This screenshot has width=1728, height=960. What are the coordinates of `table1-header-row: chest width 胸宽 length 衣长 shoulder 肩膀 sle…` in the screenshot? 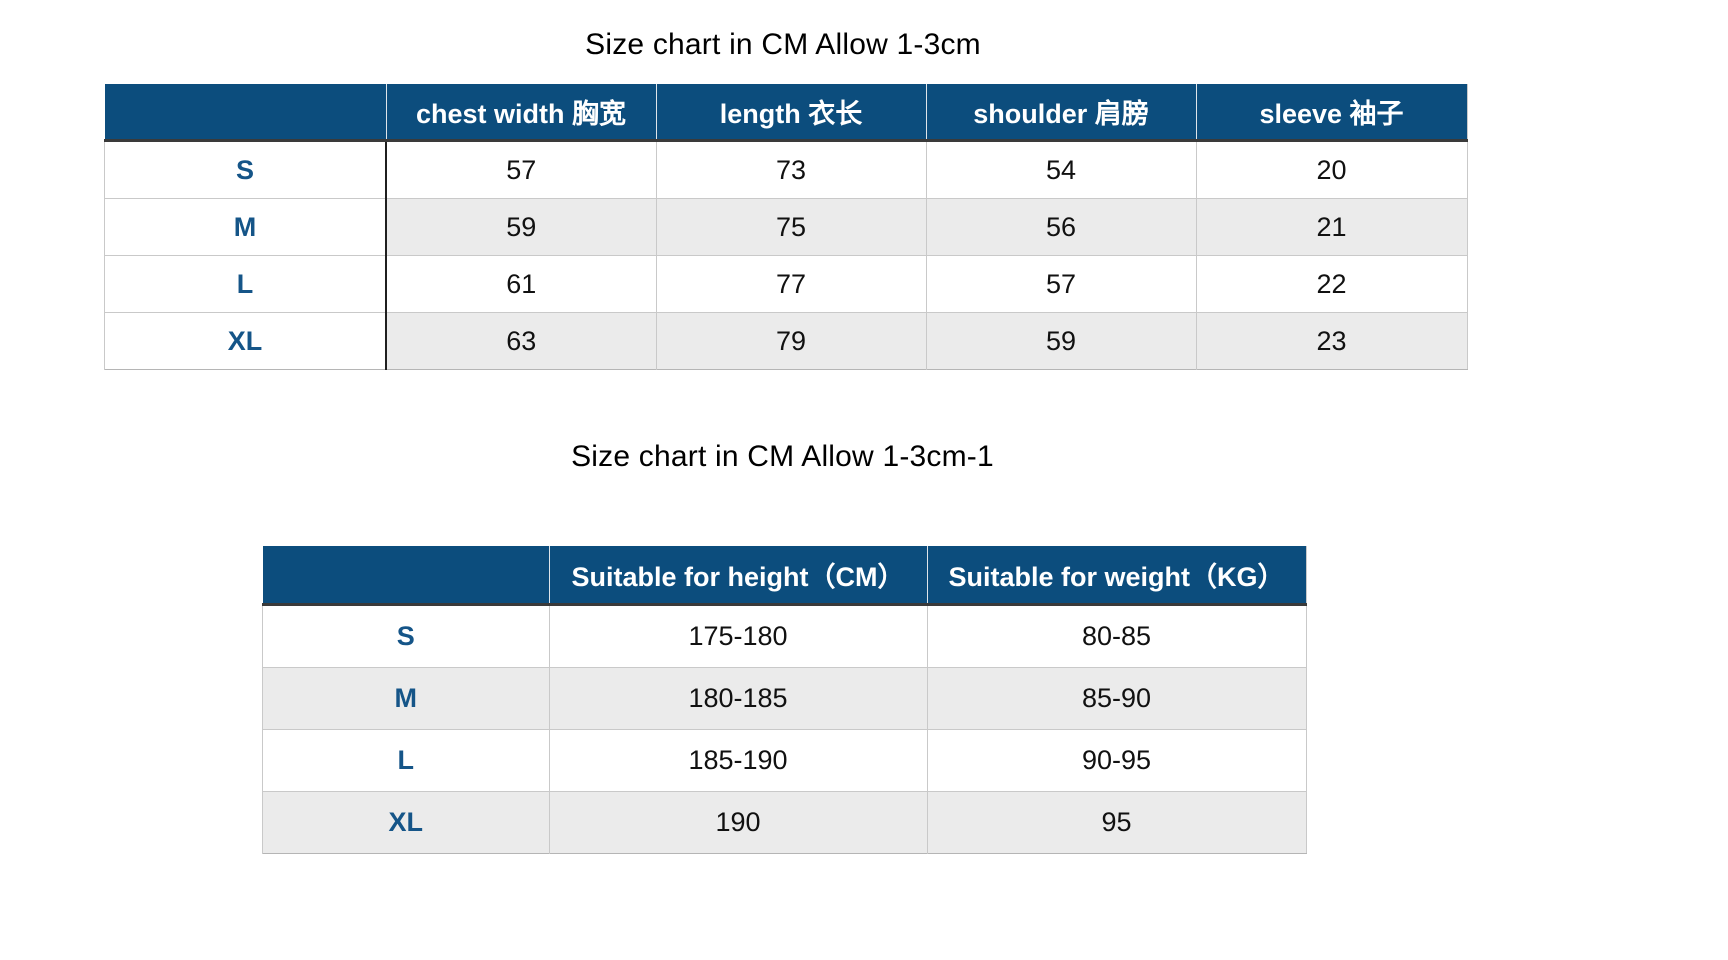 It's located at (785, 113).